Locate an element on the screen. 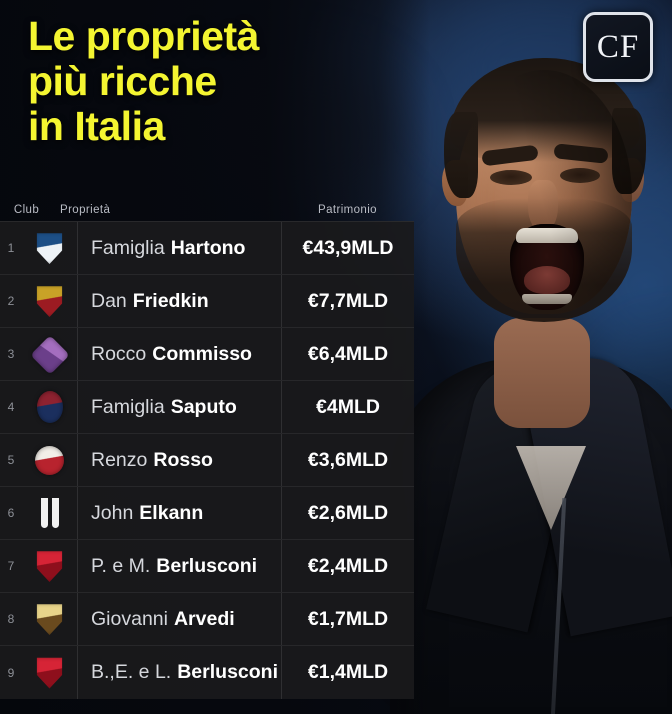 Image resolution: width=672 pixels, height=714 pixels. title-line-1: Le proprietà is located at coordinates (143, 36).